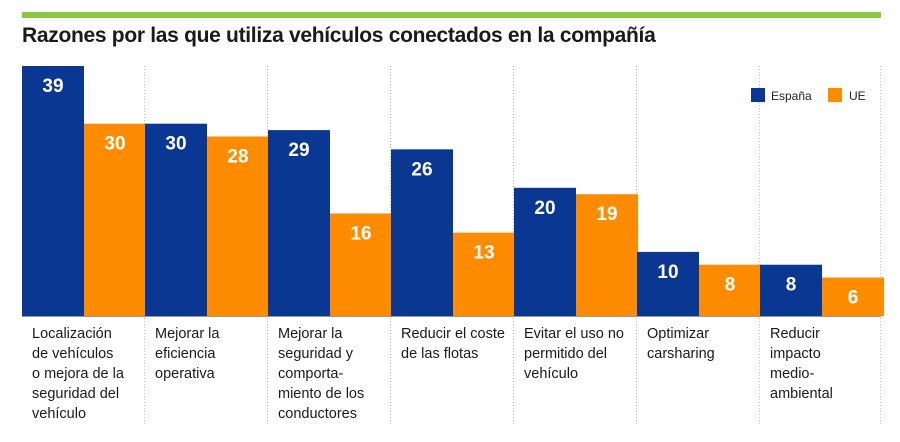 The image size is (900, 442). What do you see at coordinates (75, 394) in the screenshot?
I see `category-label-line: seguridad del` at bounding box center [75, 394].